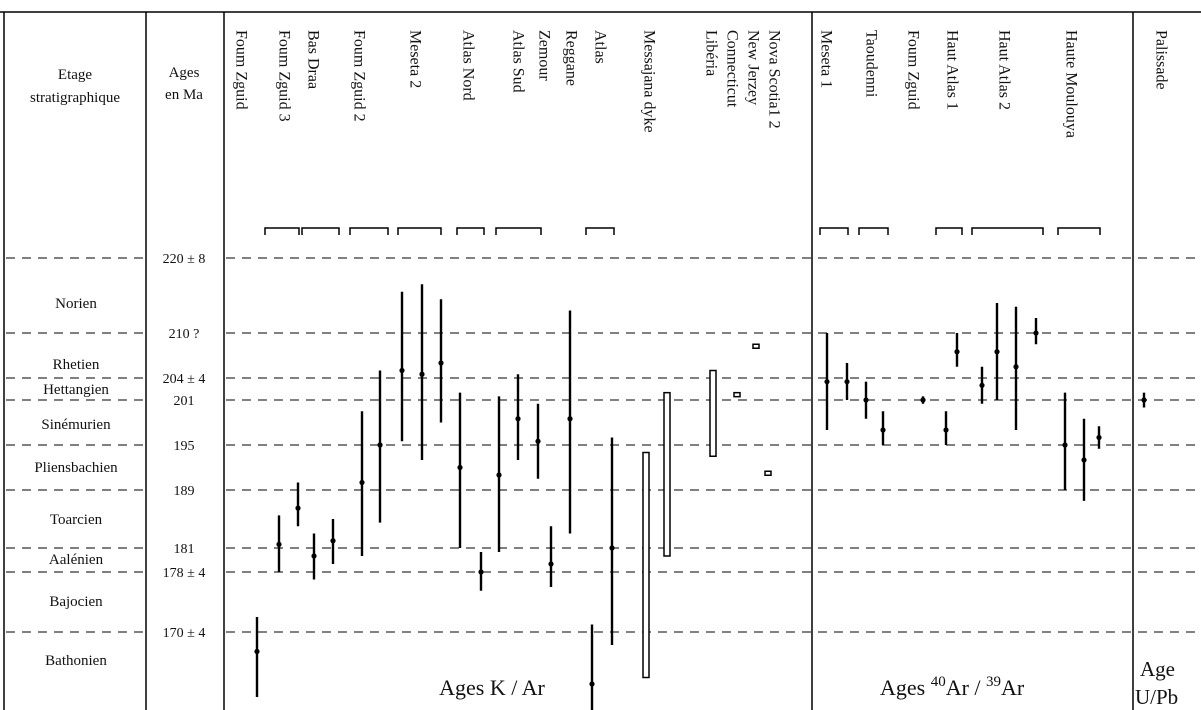 This screenshot has width=1201, height=710. What do you see at coordinates (184, 379) in the screenshot?
I see `age-tick-label-2: 204 ± 4` at bounding box center [184, 379].